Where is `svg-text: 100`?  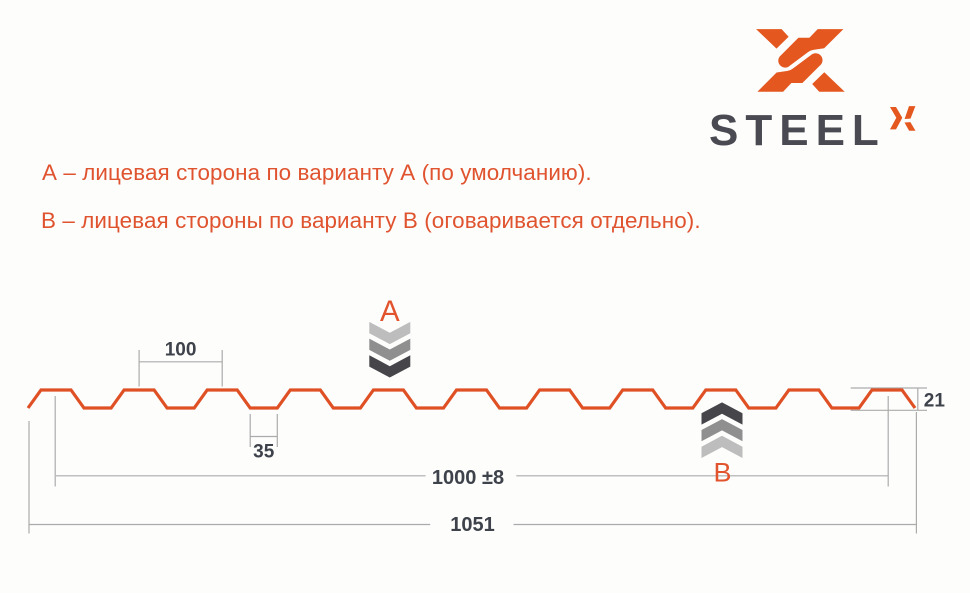 svg-text: 100 is located at coordinates (181, 350).